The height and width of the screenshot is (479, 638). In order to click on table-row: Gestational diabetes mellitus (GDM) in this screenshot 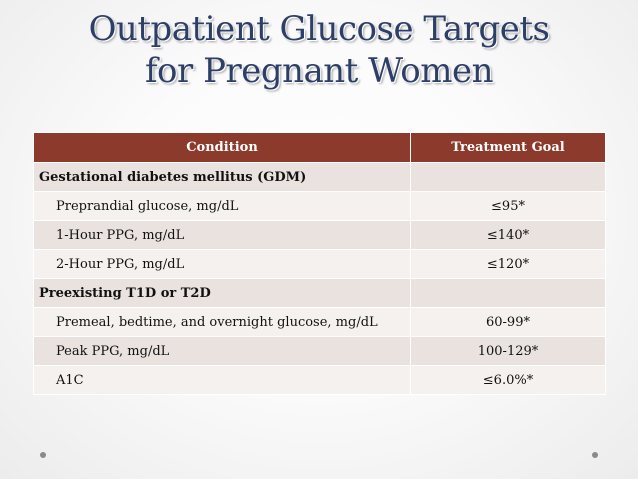, I will do `click(319, 177)`.